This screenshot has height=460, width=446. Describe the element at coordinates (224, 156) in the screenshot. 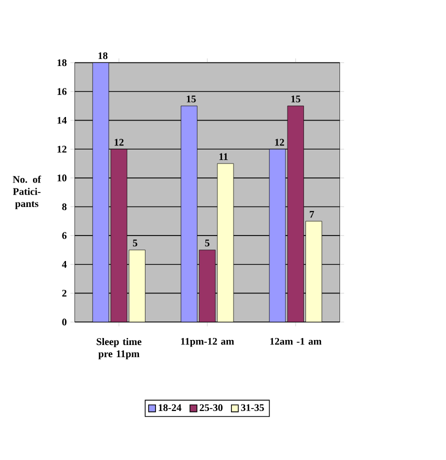

I see `data-label: 11` at that location.